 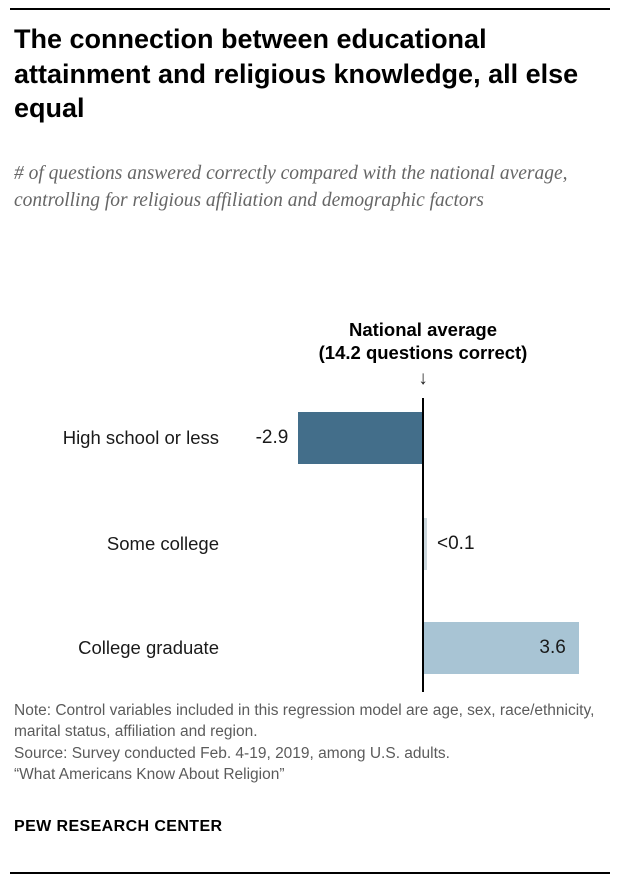 What do you see at coordinates (149, 775) in the screenshot?
I see `quote-text: “What Americans Know About Religion”` at bounding box center [149, 775].